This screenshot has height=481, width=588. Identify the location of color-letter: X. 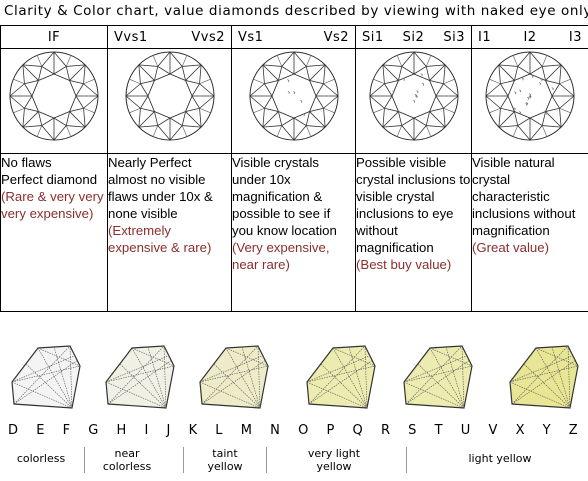
(520, 430).